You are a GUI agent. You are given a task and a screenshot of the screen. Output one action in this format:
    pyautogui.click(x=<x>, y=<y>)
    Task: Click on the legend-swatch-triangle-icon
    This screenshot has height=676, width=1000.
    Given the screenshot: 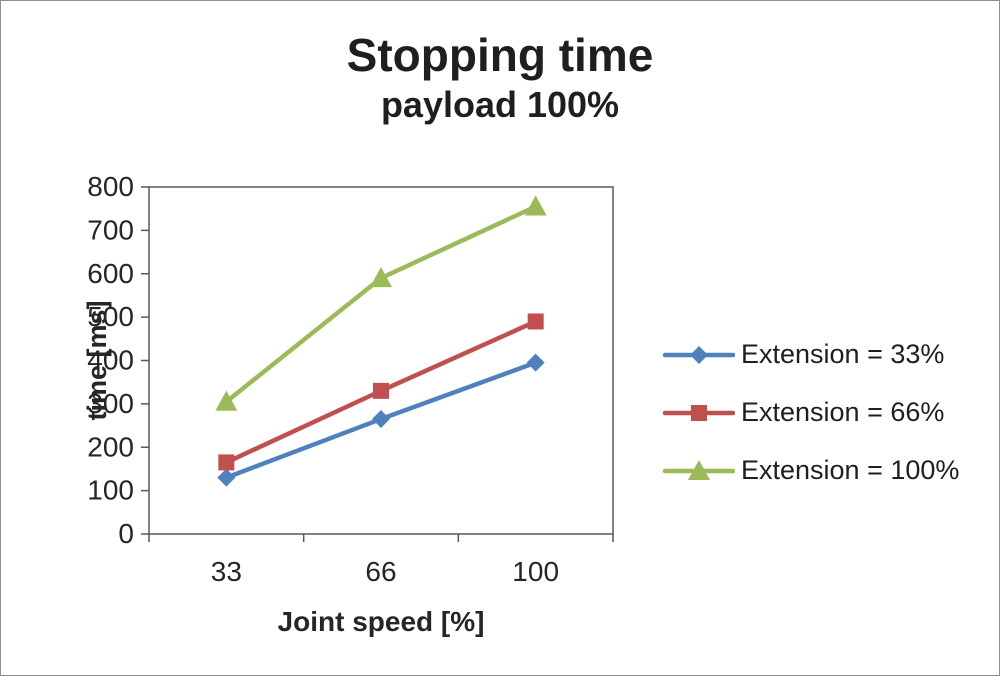 What is the action you would take?
    pyautogui.click(x=699, y=469)
    